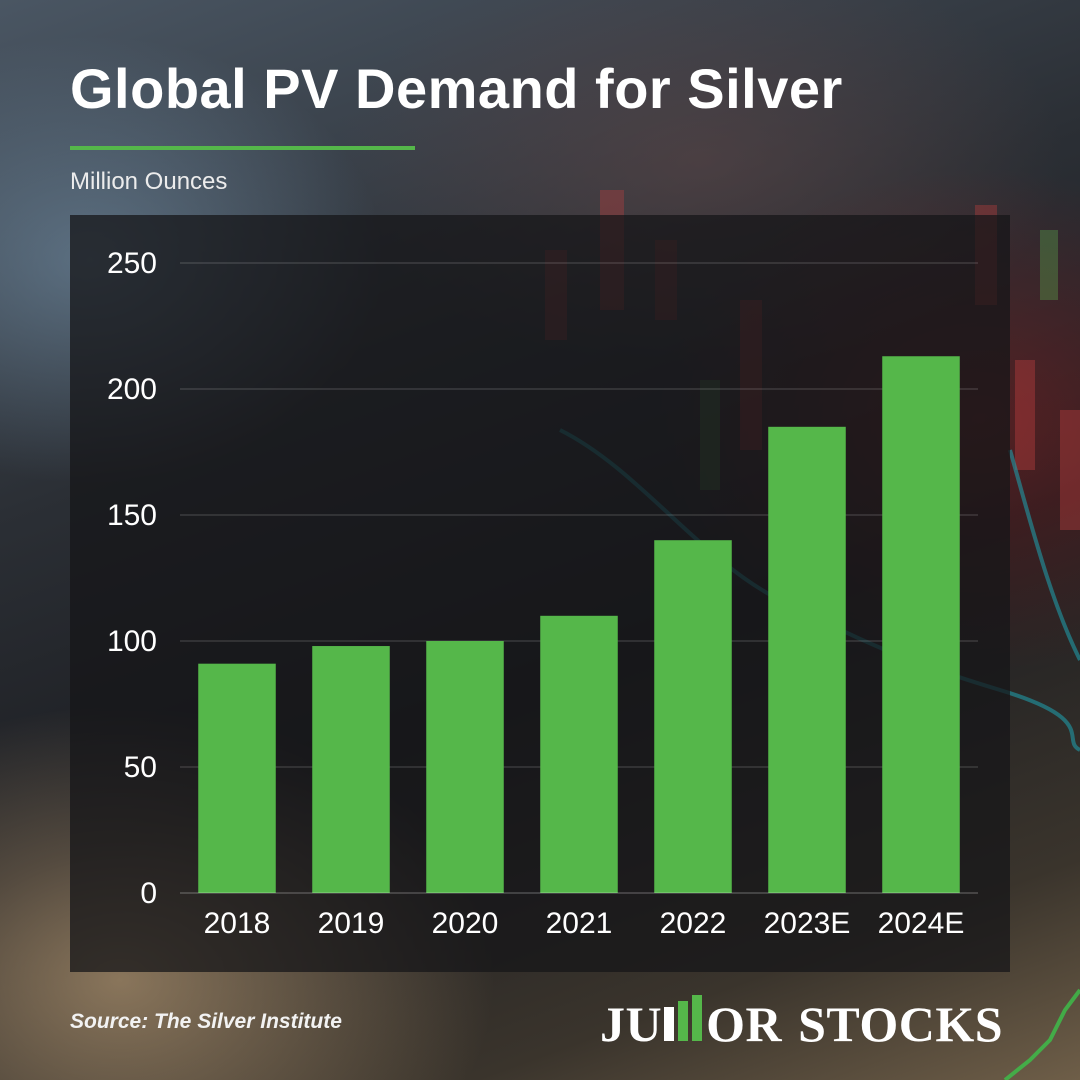  What do you see at coordinates (132, 389) in the screenshot?
I see `y-tick-label: 200` at bounding box center [132, 389].